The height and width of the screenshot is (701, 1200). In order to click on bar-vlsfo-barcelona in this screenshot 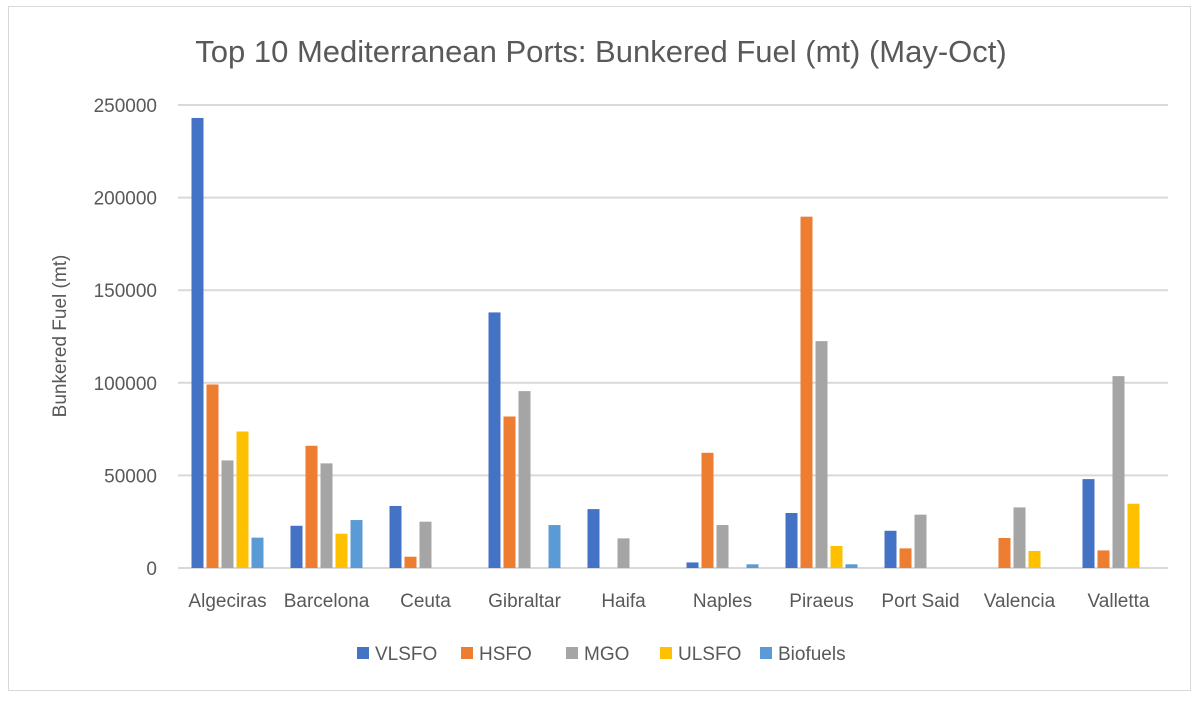, I will do `click(296, 546)`.